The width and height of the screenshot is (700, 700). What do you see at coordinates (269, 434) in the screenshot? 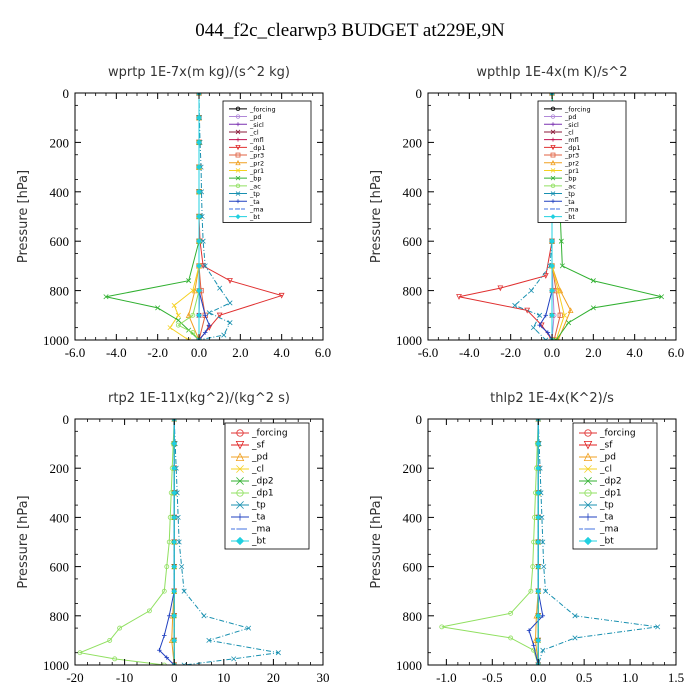
I see `legend-label: _forcing` at bounding box center [269, 434].